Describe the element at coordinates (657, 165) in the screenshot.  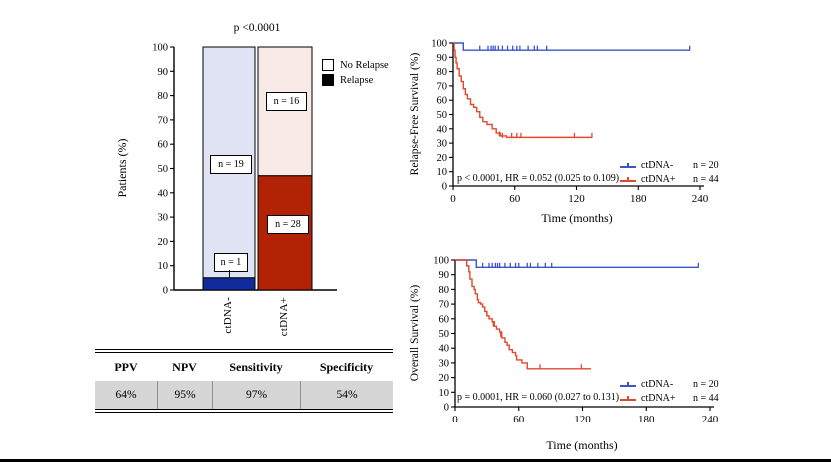
I see `rfs-legend-ctdna-neg-label: ctDNA-` at that location.